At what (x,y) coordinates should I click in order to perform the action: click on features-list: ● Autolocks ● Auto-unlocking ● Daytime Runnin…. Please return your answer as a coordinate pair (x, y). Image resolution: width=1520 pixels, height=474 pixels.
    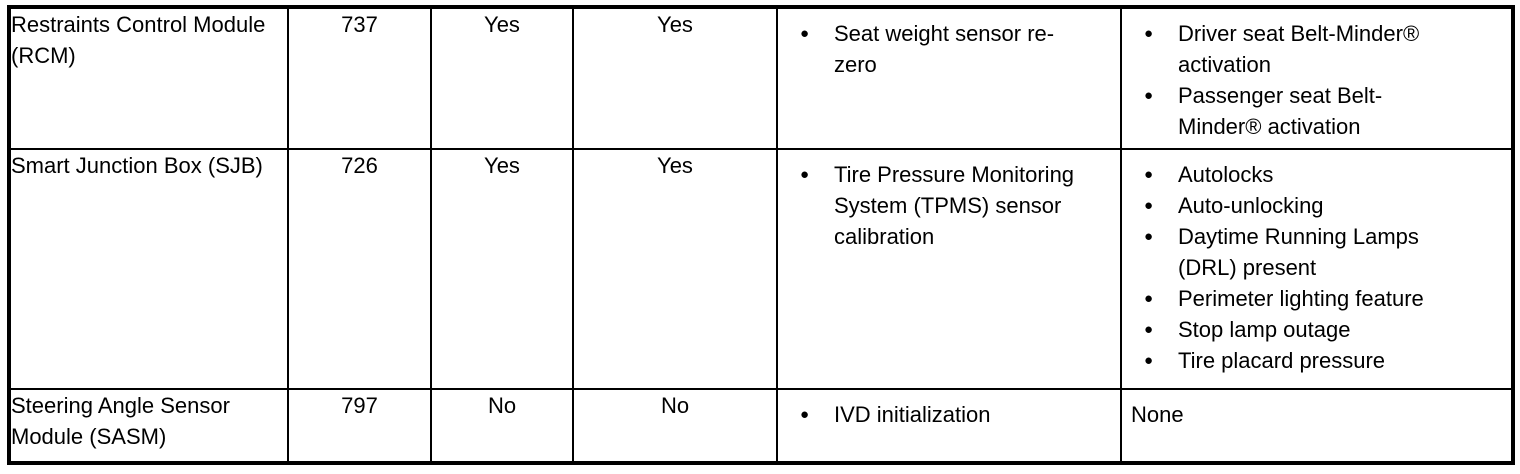
    Looking at the image, I should click on (1317, 266).